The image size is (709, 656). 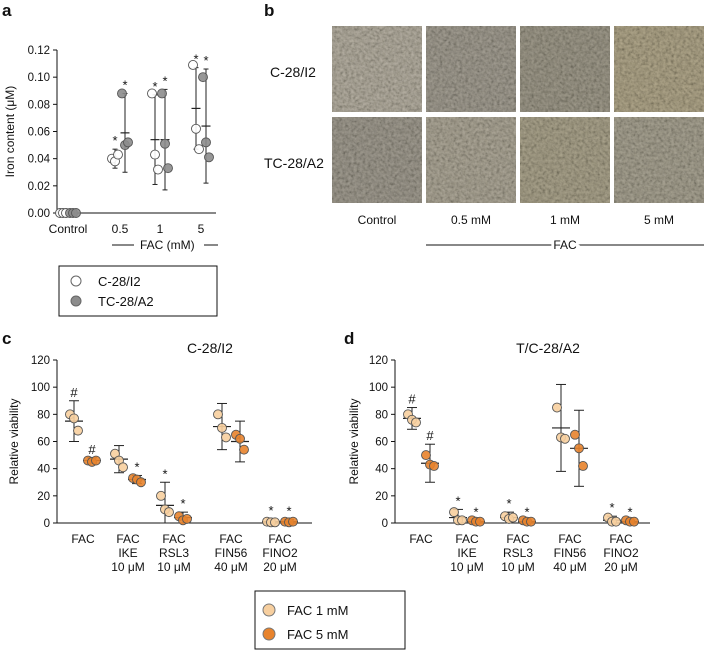 What do you see at coordinates (39, 105) in the screenshot?
I see `y-tick-label: 0.08` at bounding box center [39, 105].